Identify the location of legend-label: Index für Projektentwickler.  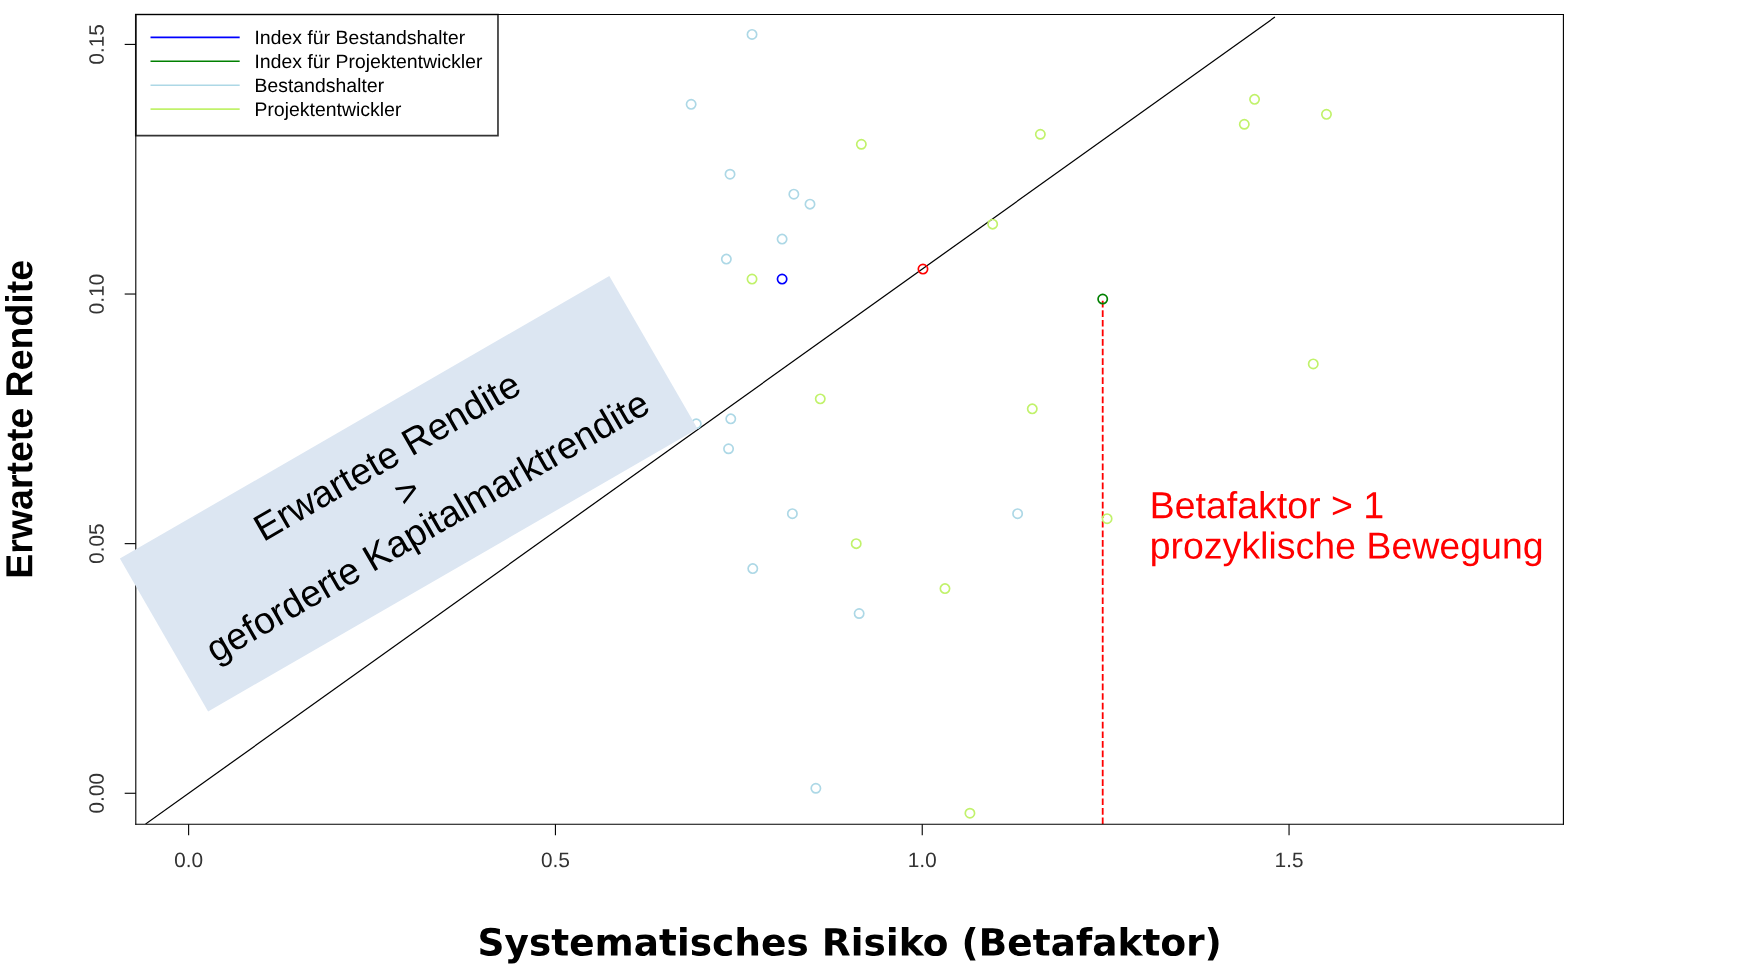
(369, 63).